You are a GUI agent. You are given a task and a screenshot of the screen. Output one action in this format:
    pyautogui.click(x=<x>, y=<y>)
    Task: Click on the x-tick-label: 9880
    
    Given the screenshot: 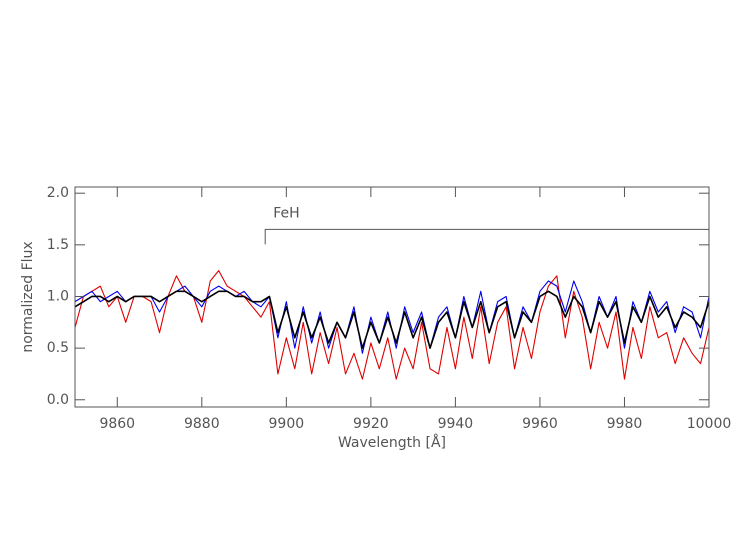 What is the action you would take?
    pyautogui.click(x=202, y=424)
    